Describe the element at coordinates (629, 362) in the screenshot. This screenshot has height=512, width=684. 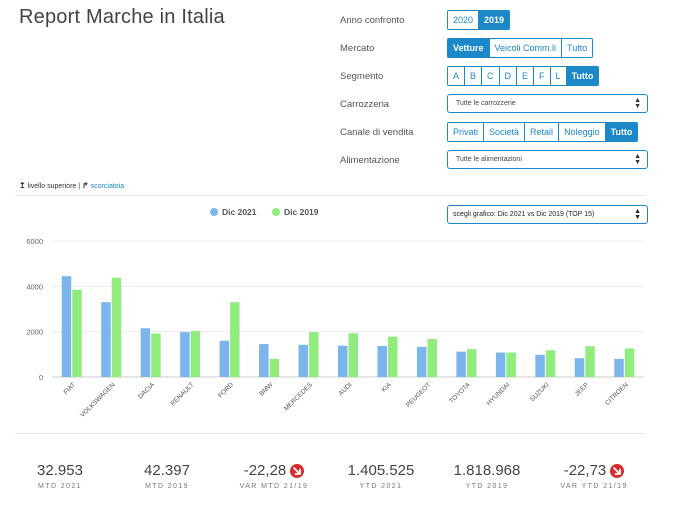
I see `bar-citroen-2019` at that location.